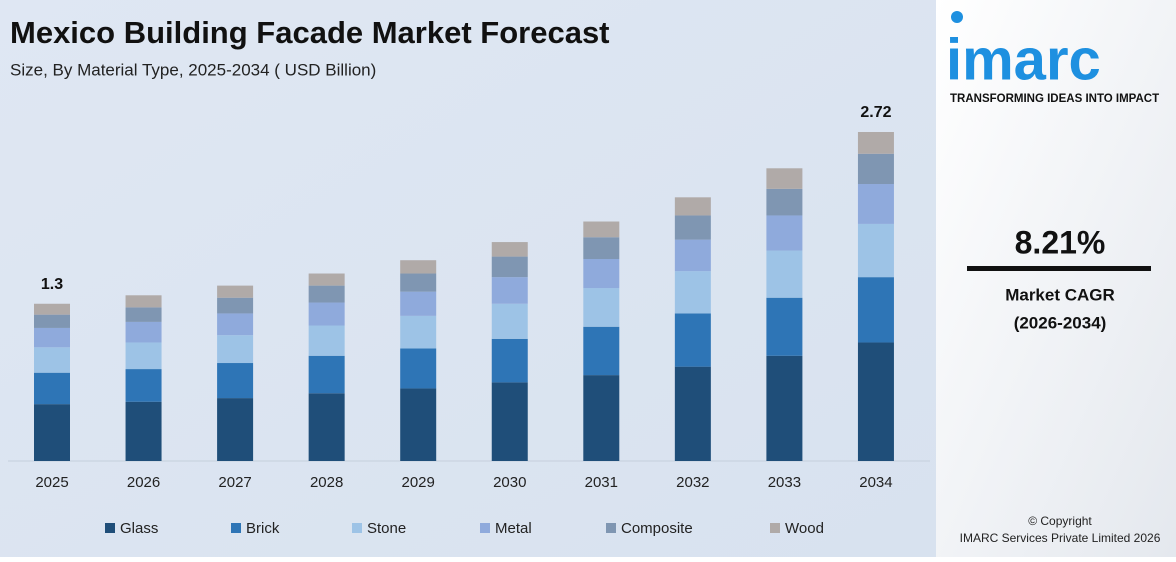 The width and height of the screenshot is (1176, 562). What do you see at coordinates (657, 528) in the screenshot?
I see `legend-label: Composite` at bounding box center [657, 528].